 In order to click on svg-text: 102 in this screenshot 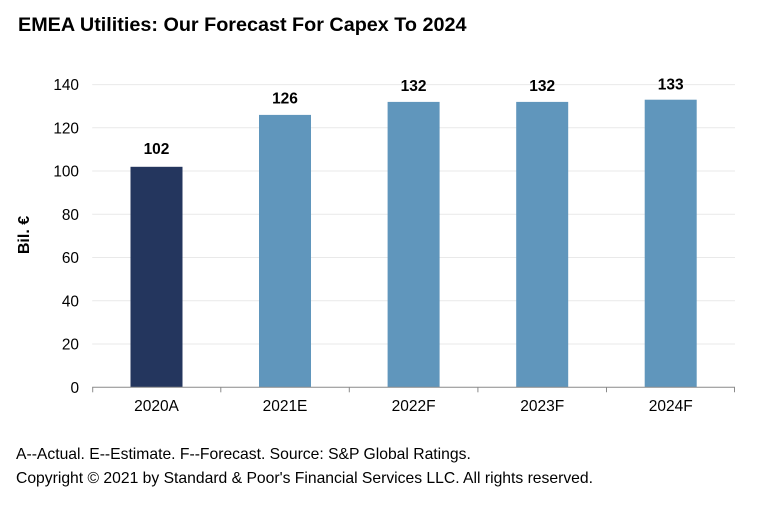, I will do `click(157, 149)`.